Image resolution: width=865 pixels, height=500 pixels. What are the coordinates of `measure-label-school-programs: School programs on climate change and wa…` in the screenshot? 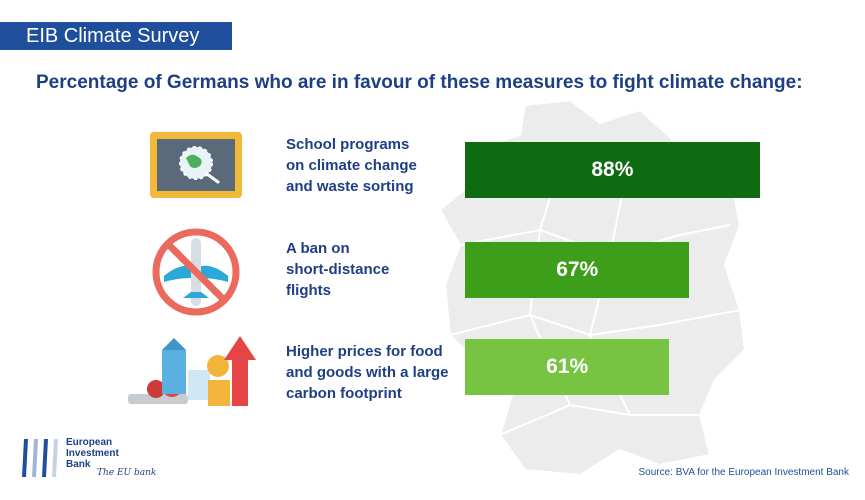 It's located at (351, 165).